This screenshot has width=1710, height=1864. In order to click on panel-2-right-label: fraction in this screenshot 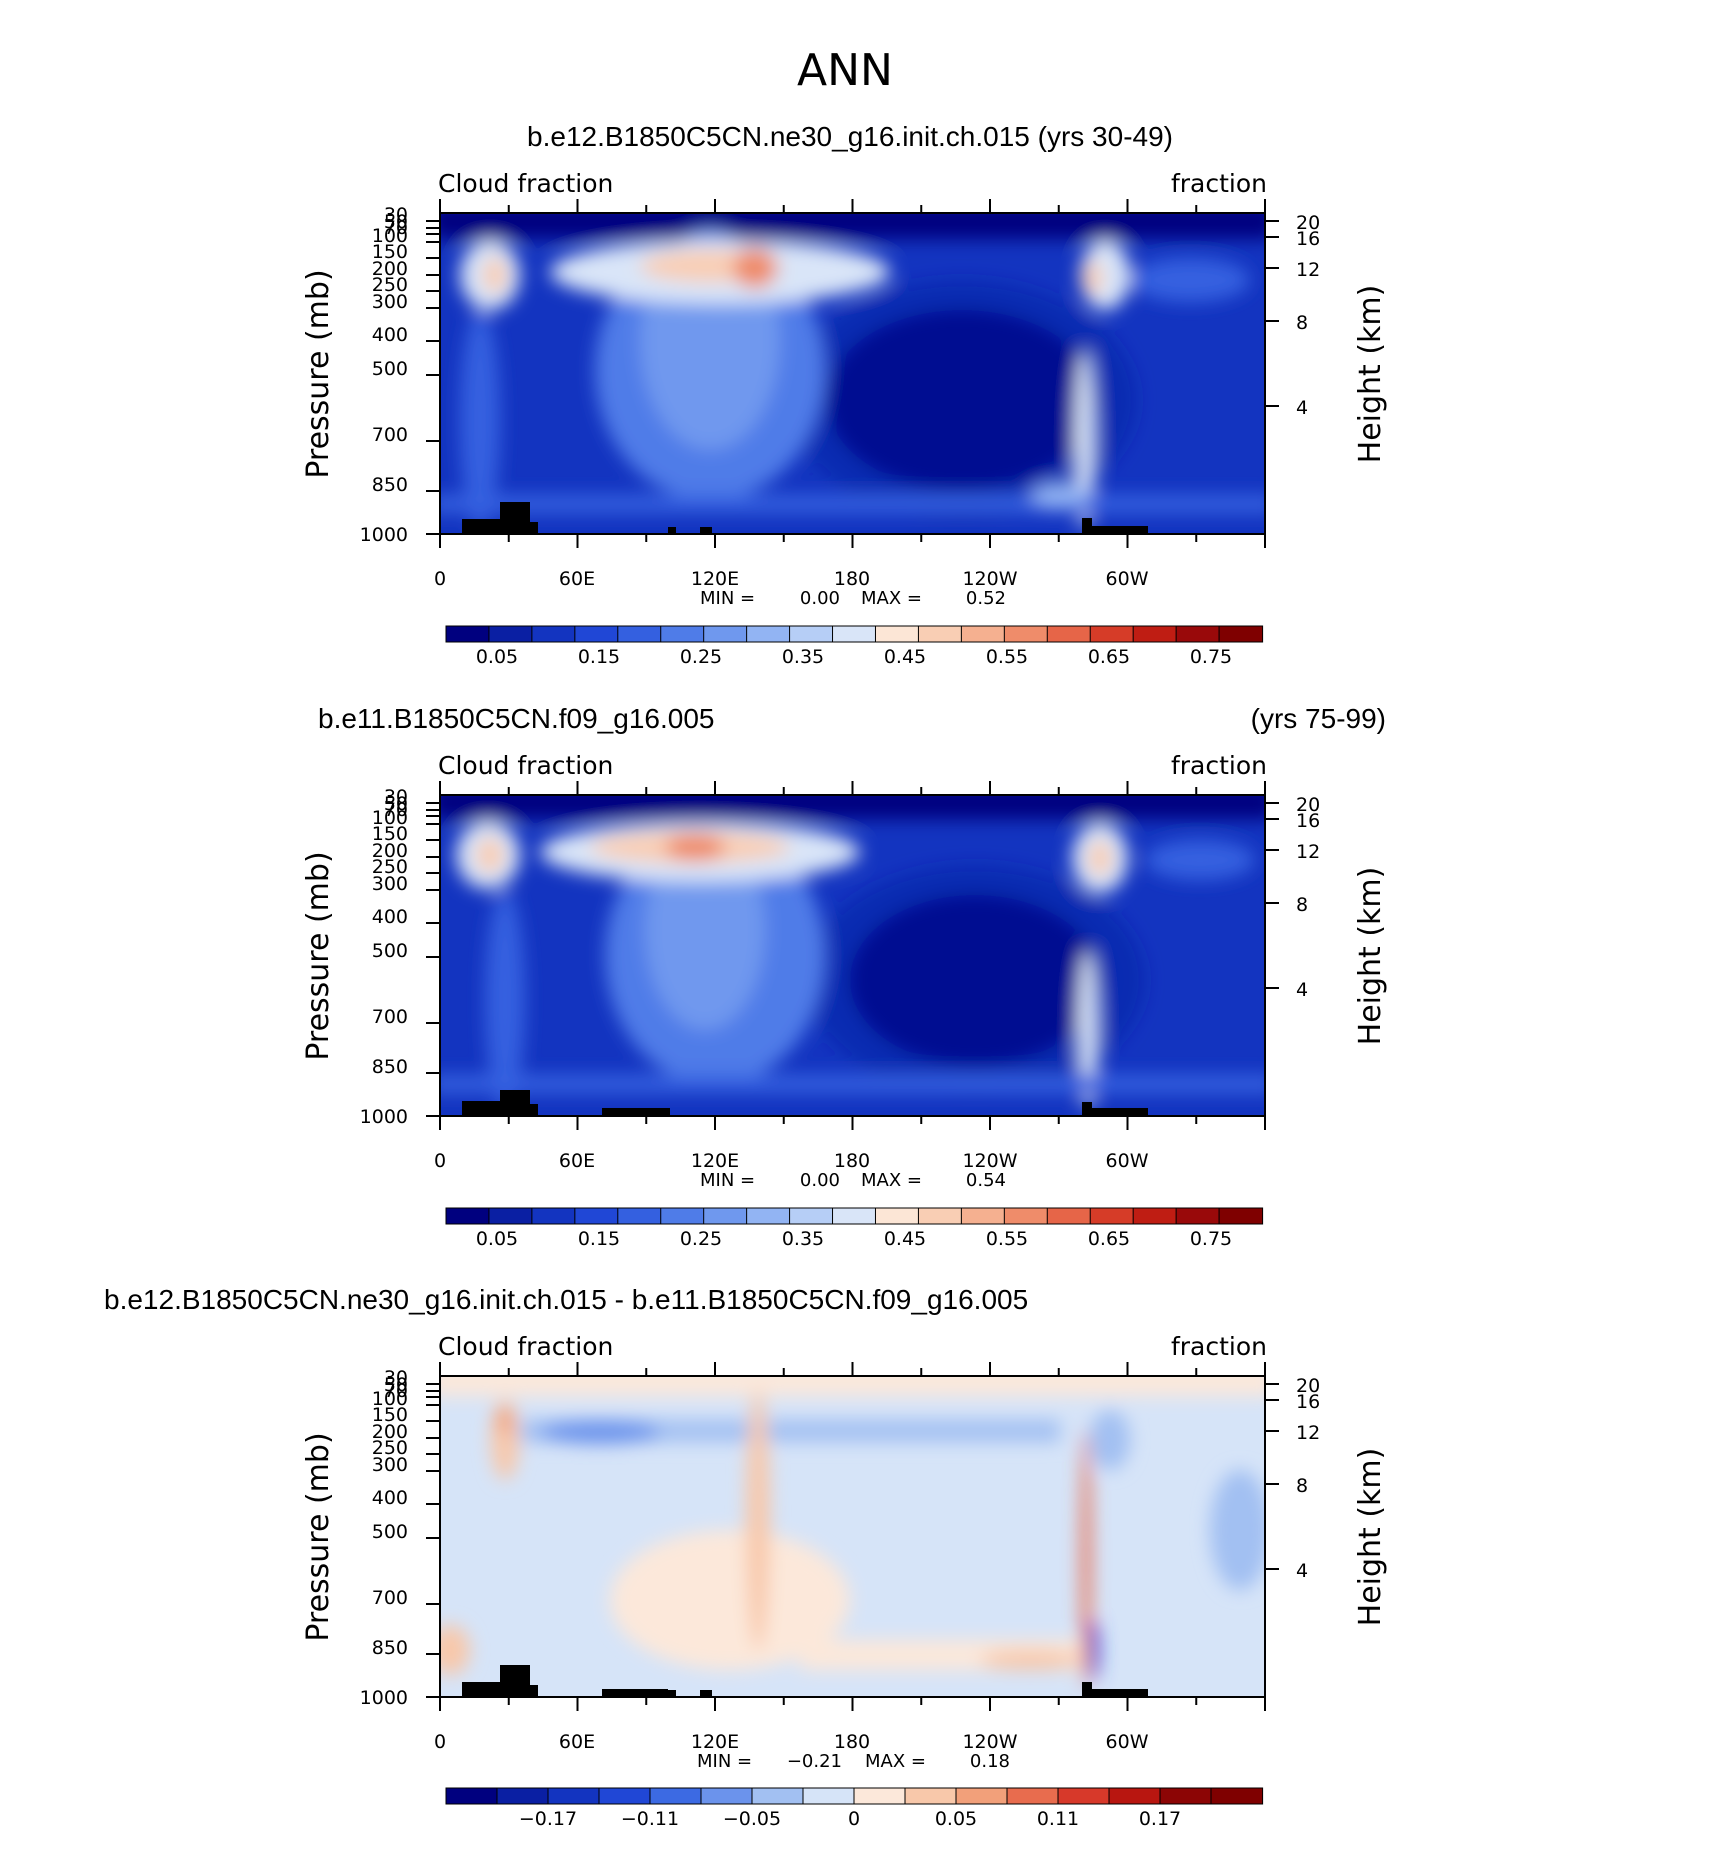, I will do `click(1219, 765)`.